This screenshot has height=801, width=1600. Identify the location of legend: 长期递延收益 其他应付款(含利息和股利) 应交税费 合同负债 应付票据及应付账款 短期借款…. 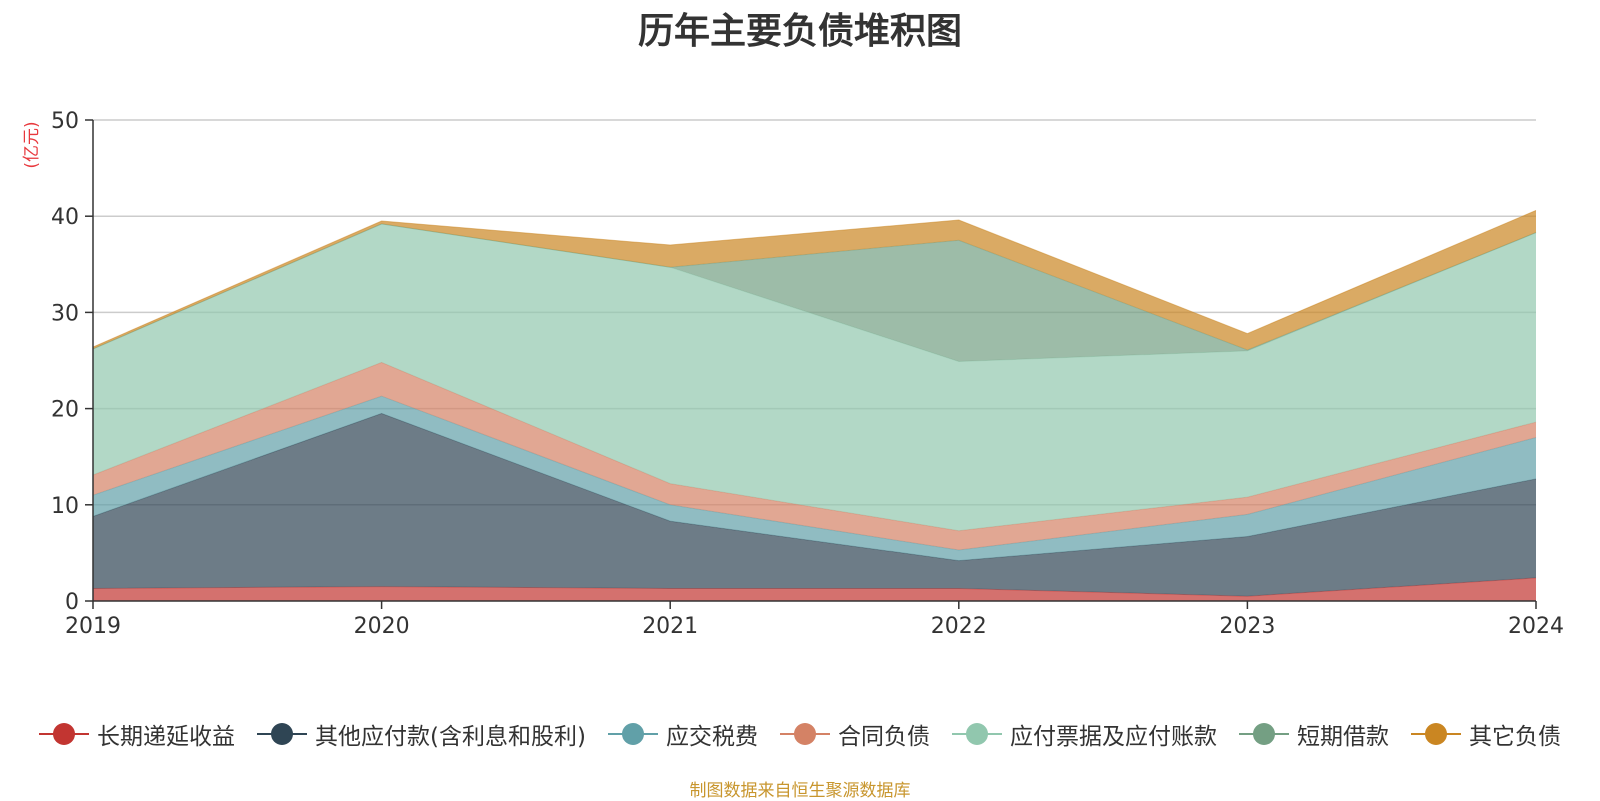
(800, 734).